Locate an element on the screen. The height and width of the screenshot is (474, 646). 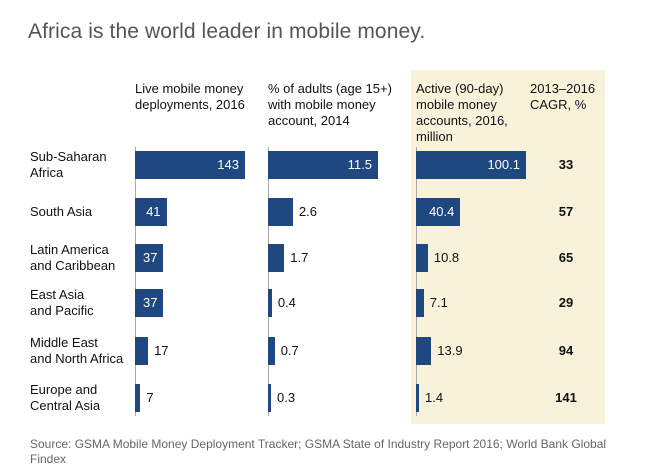
cagr-value: 29 is located at coordinates (566, 302).